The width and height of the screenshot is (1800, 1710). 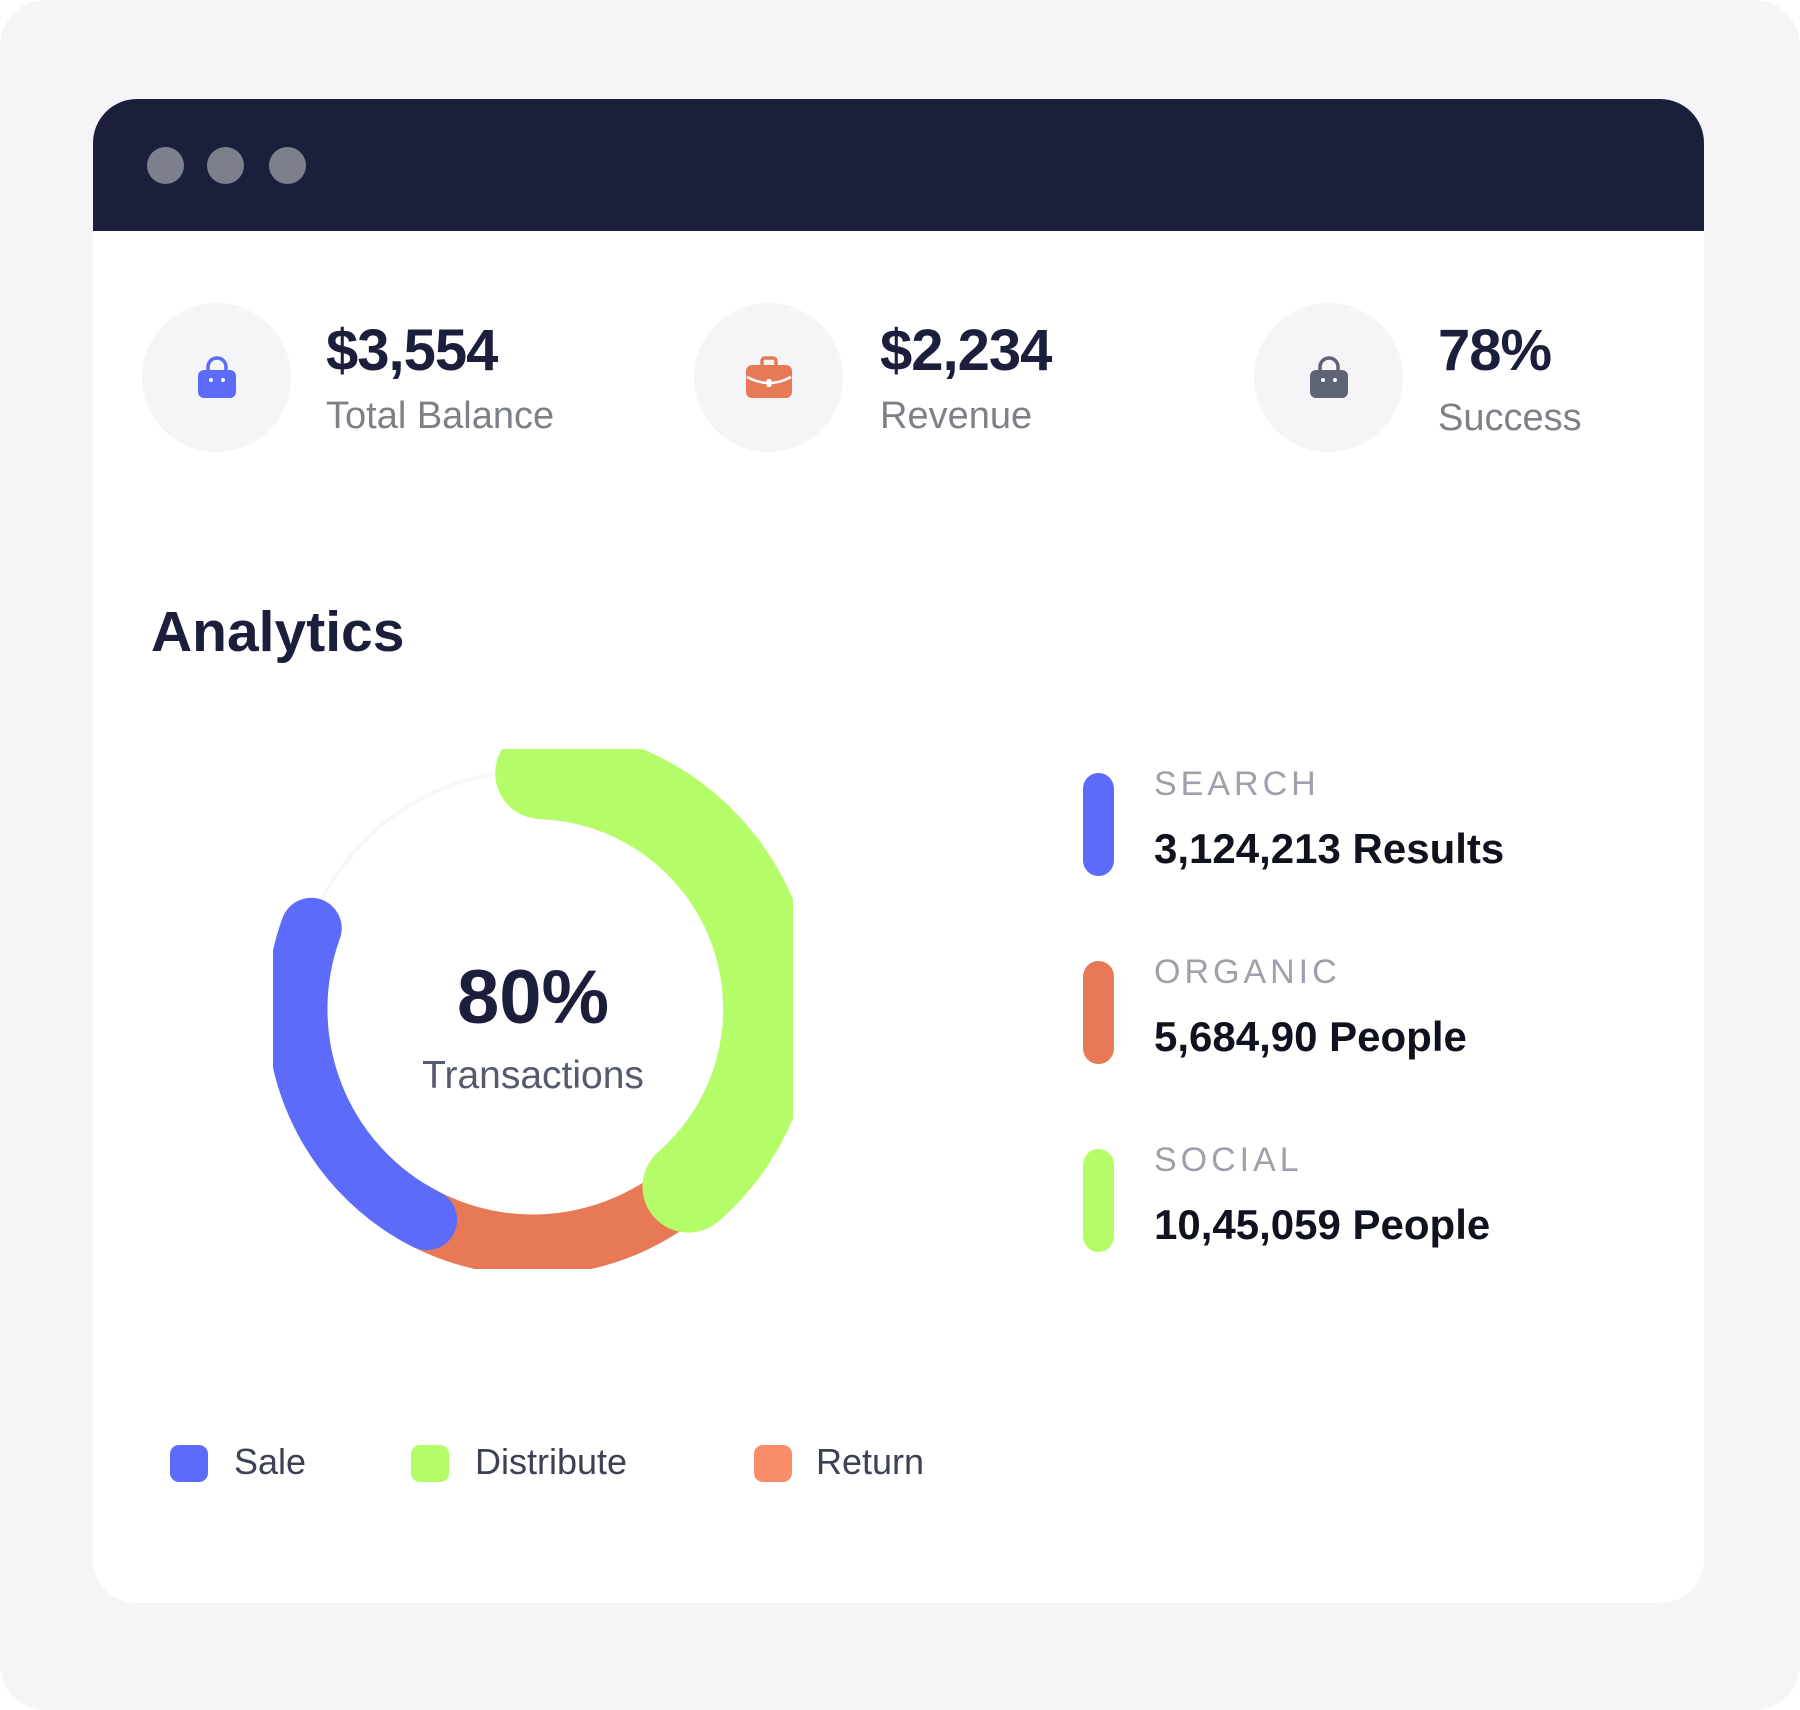 What do you see at coordinates (1329, 848) in the screenshot?
I see `search-metric-value: 3,124,213 Results` at bounding box center [1329, 848].